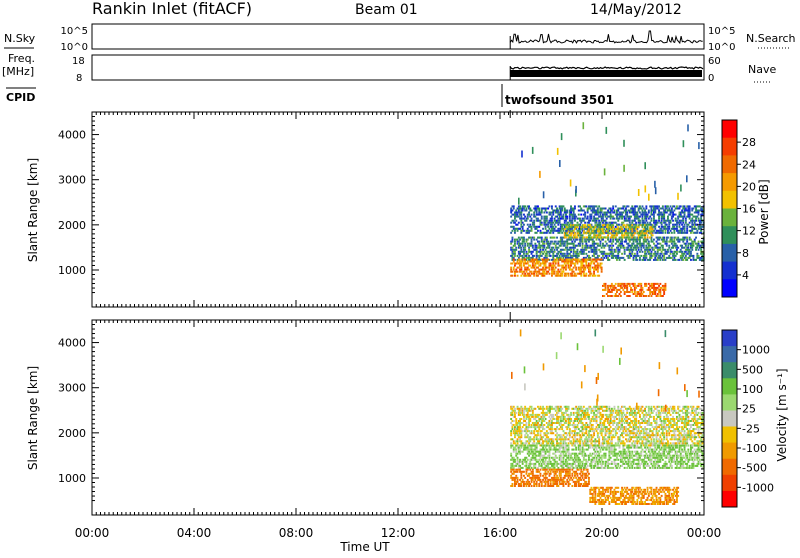 Image resolution: width=800 pixels, height=558 pixels. Describe the element at coordinates (72, 270) in the screenshot. I see `y-tick-label: 1000` at that location.